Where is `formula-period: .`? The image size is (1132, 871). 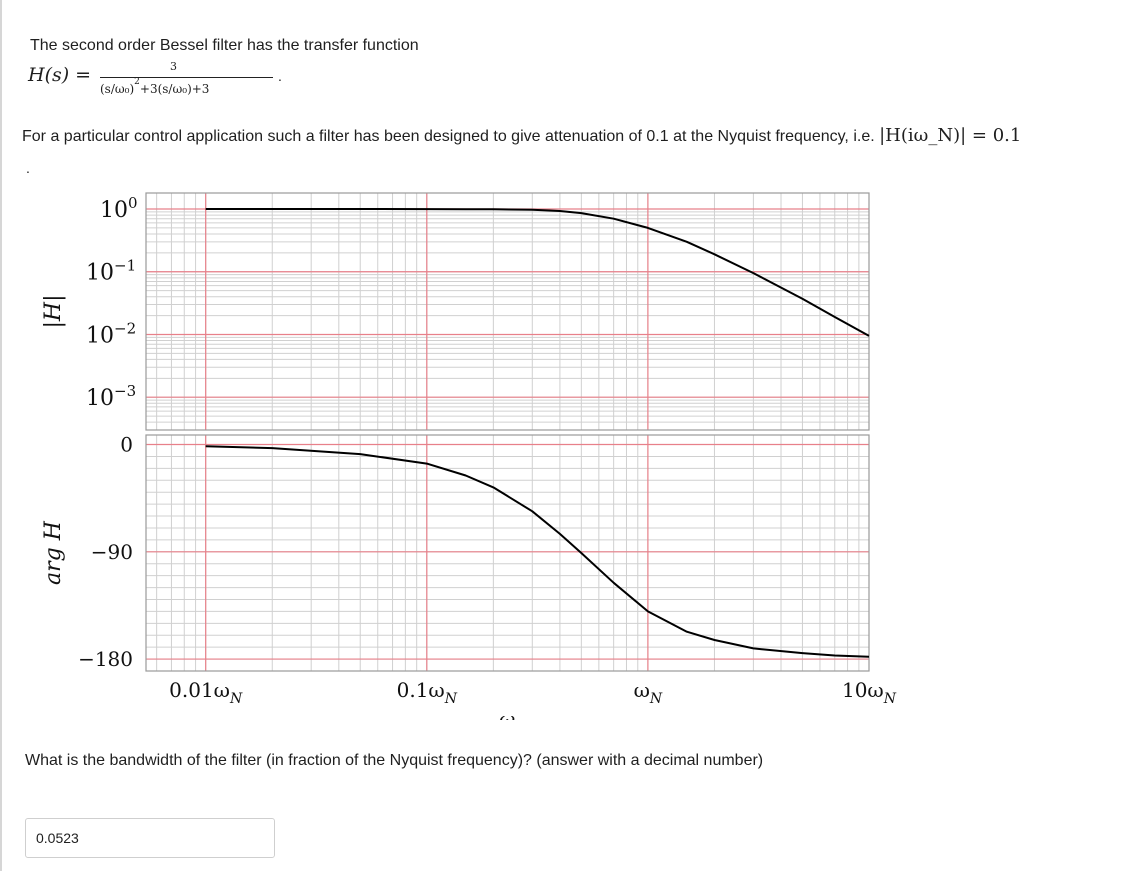 formula-period: . is located at coordinates (280, 76).